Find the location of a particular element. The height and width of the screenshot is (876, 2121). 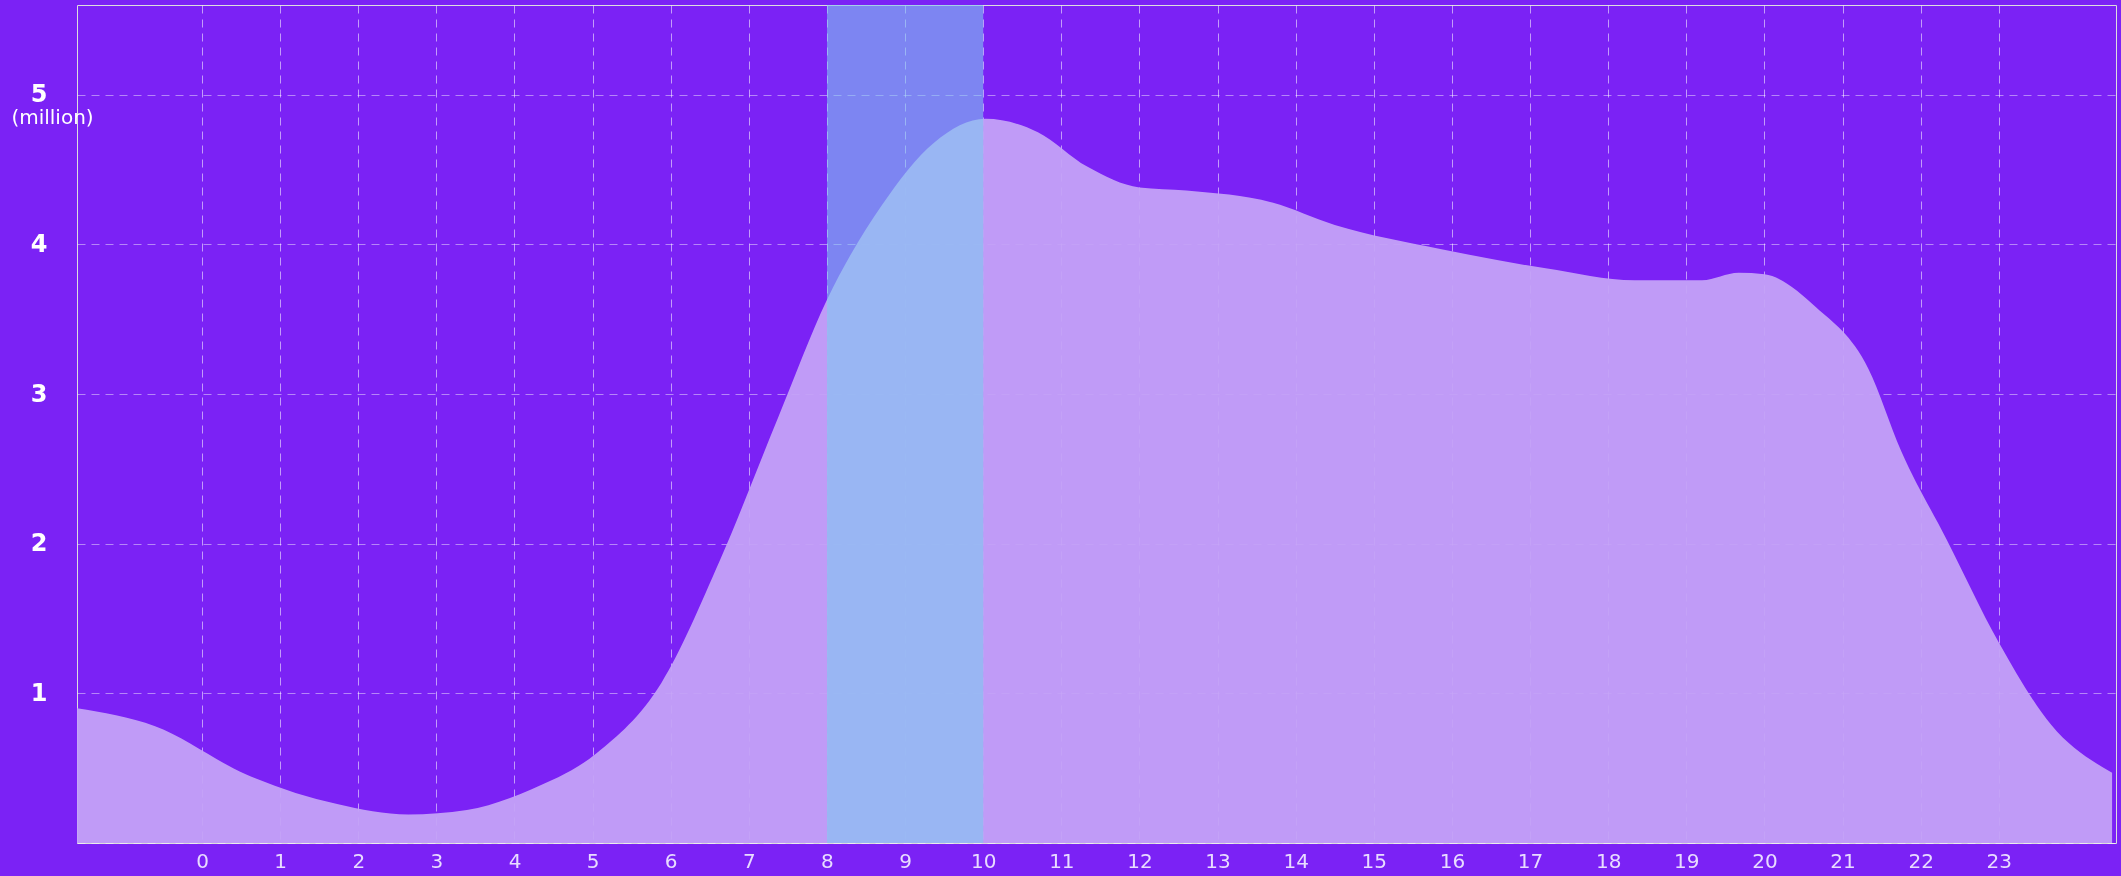

x-tick-label: 11 is located at coordinates (1062, 860).